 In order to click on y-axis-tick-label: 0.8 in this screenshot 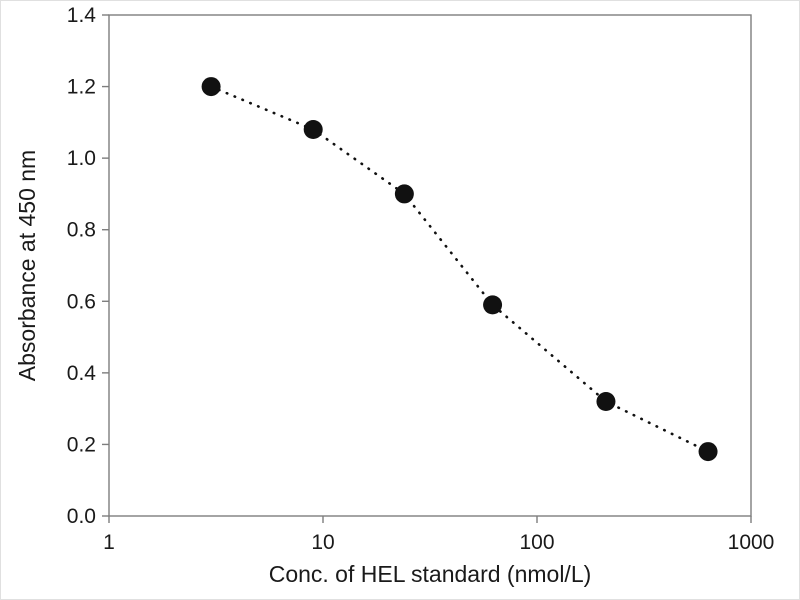, I will do `click(81, 230)`.